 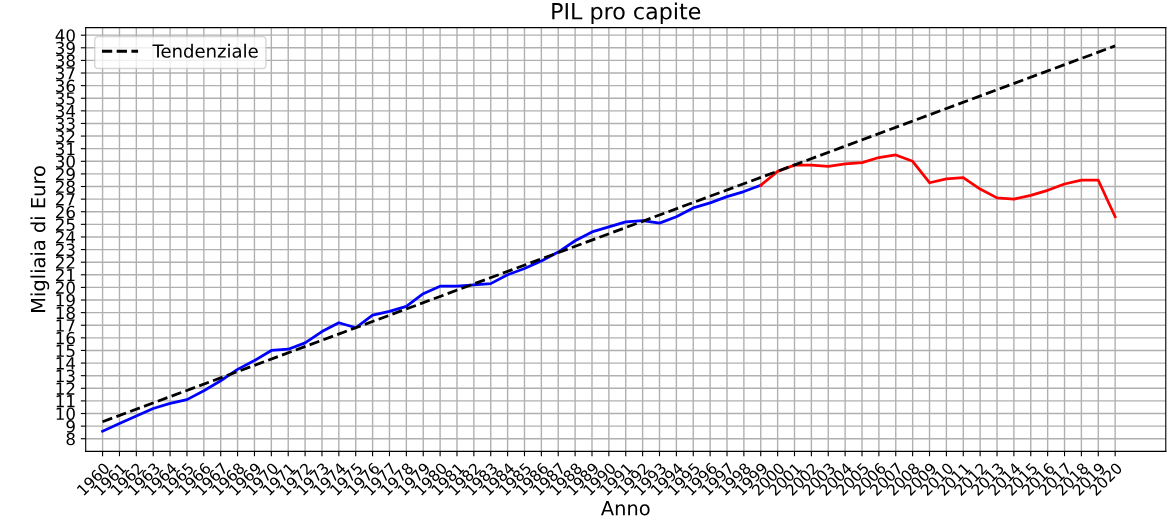 What do you see at coordinates (65, 237) in the screenshot?
I see `y-tick-label: 24` at bounding box center [65, 237].